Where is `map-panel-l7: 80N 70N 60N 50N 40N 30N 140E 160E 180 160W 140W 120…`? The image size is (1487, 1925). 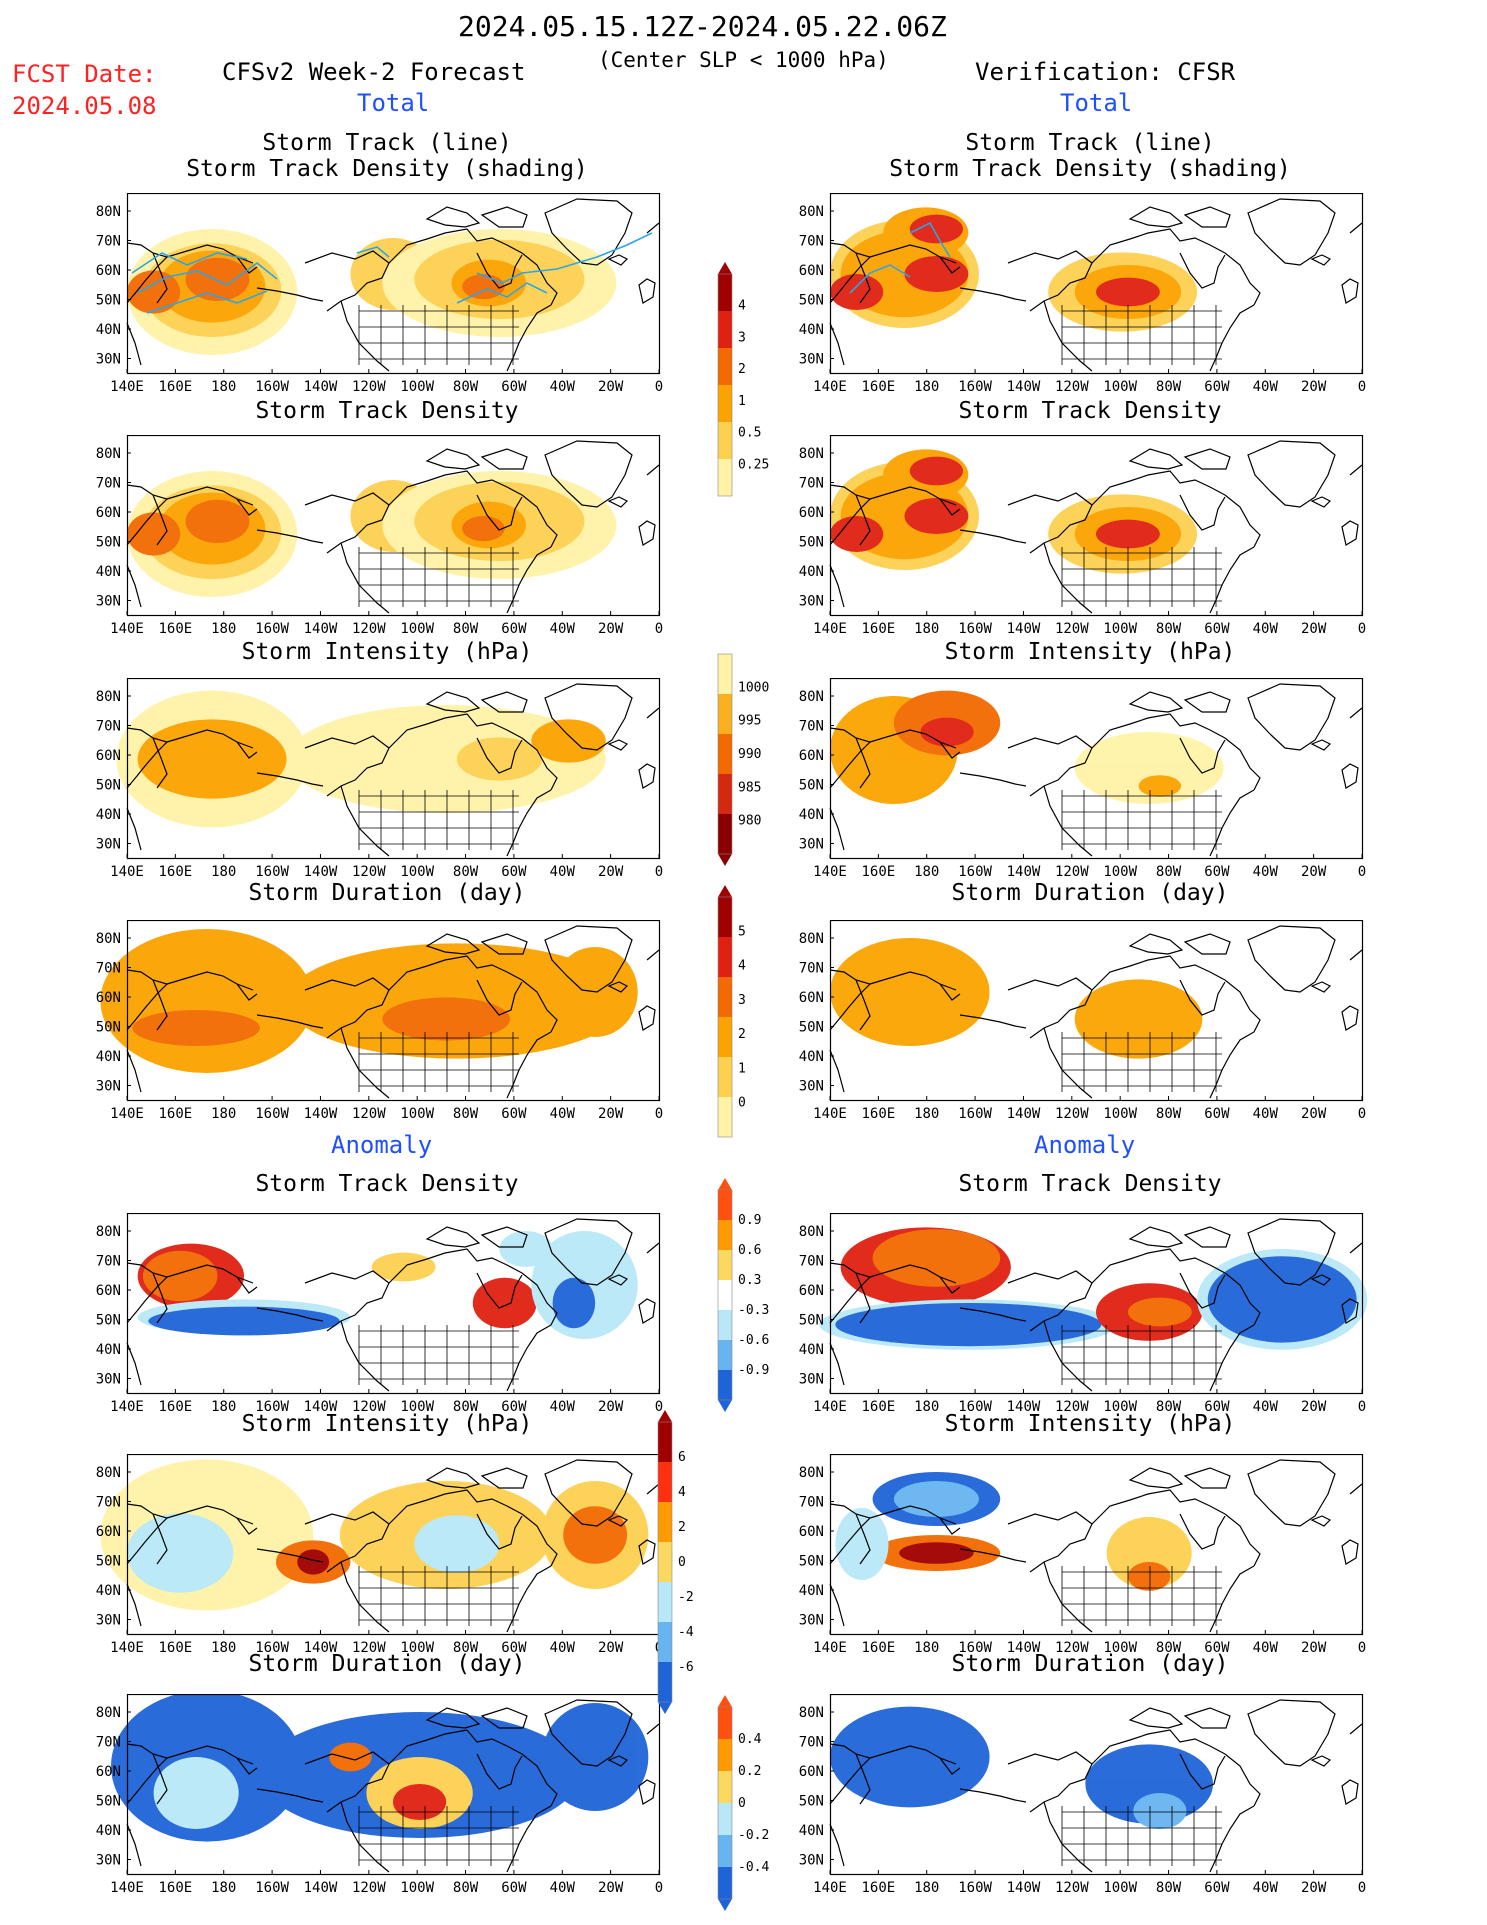
map-panel-l7: 80N 70N 60N 50N 40N 30N 140E 160E 180 160W 140W 120… is located at coordinates (379, 1795).